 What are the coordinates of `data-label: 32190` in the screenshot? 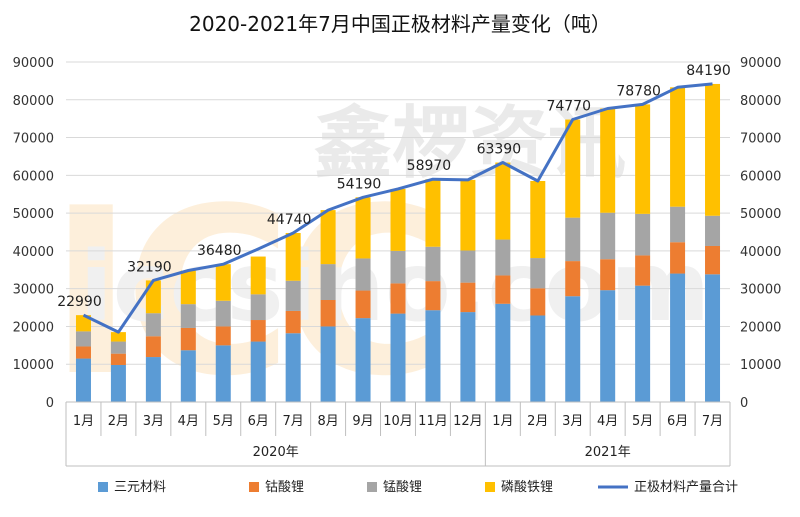 It's located at (149, 267).